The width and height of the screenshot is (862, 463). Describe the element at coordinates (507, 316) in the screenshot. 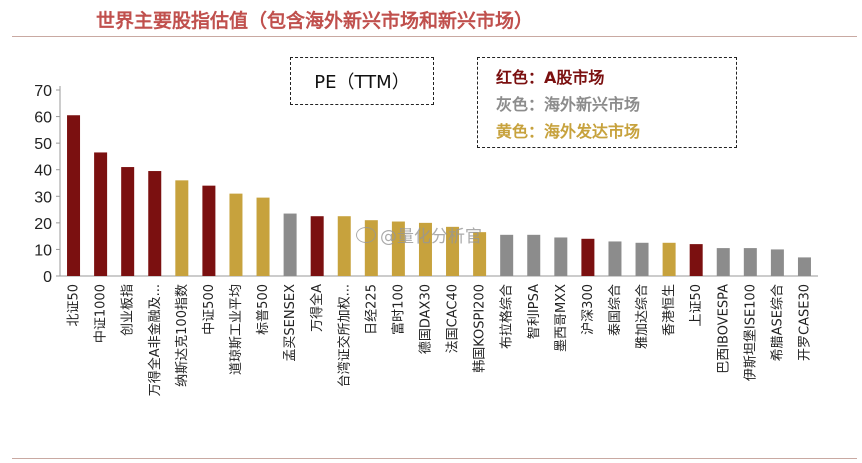

I see `x-tick-label: 布拉格综合` at that location.